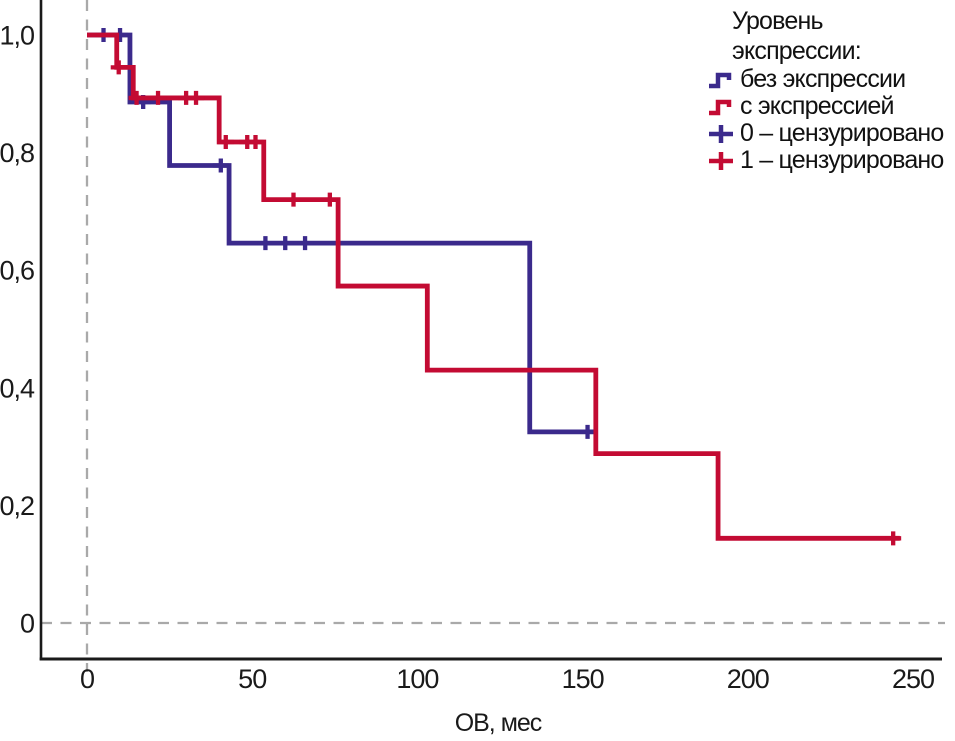 This screenshot has width=955, height=741. Describe the element at coordinates (748, 679) in the screenshot. I see `x-tick-label: 200` at that location.